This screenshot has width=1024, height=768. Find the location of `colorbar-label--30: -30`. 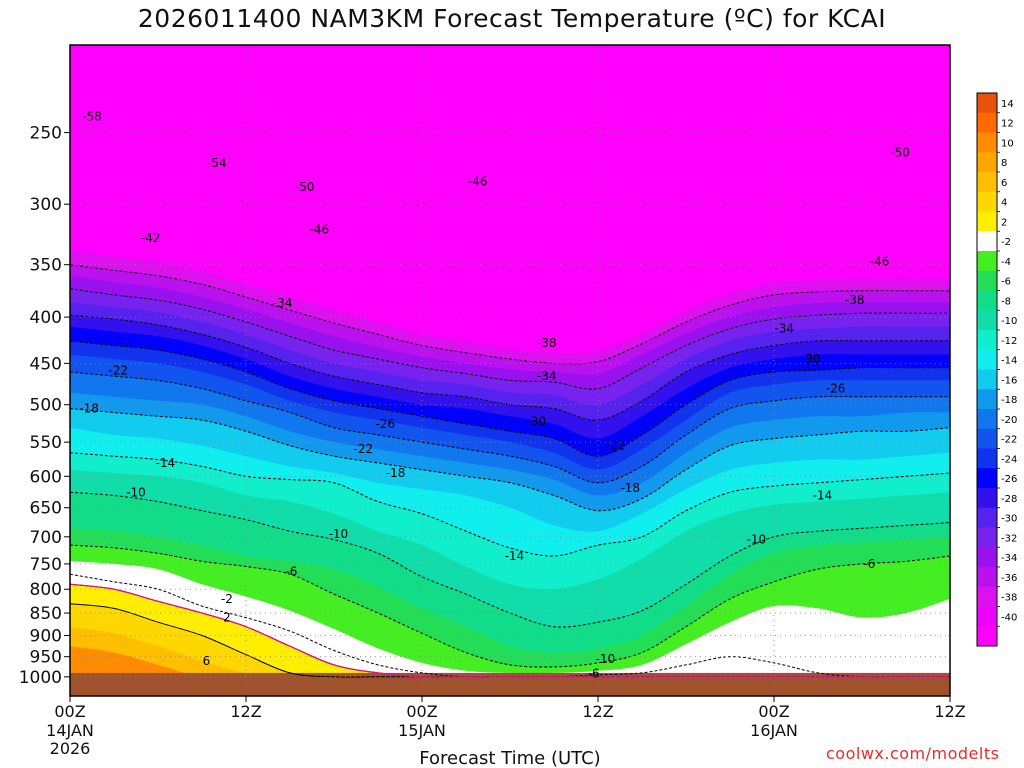

colorbar-label--30: -30 is located at coordinates (1009, 519).